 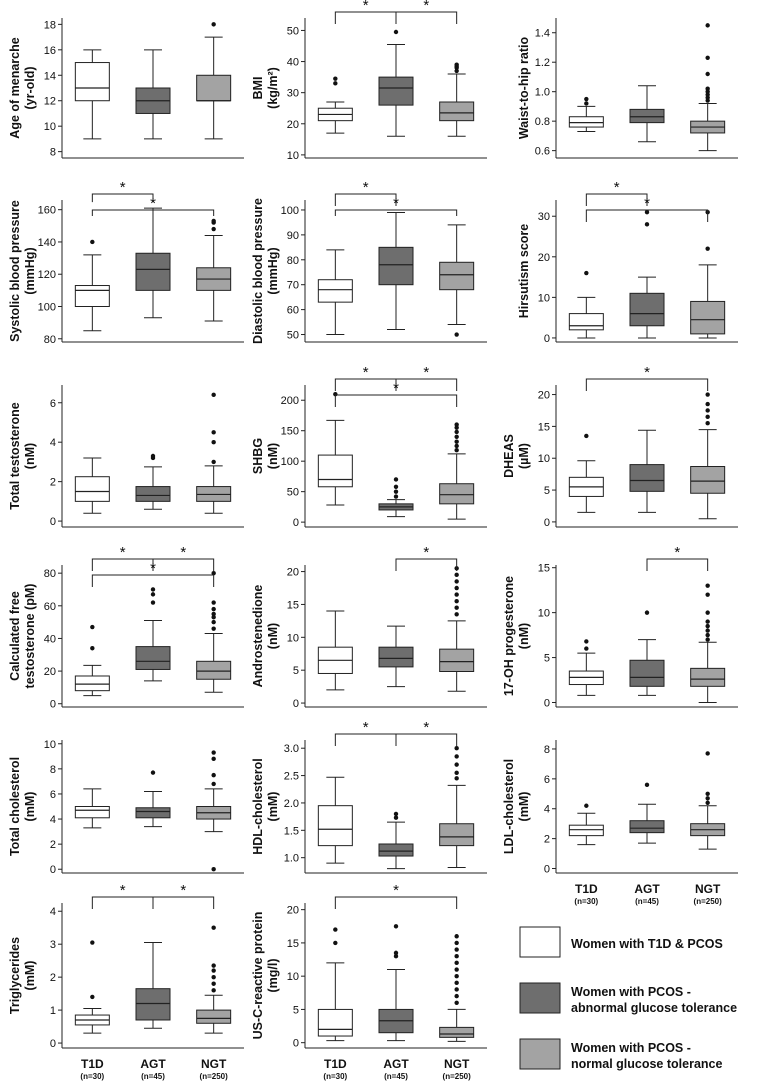 I want to click on y-axis-label: HDL-cholesterol, so click(x=258, y=806).